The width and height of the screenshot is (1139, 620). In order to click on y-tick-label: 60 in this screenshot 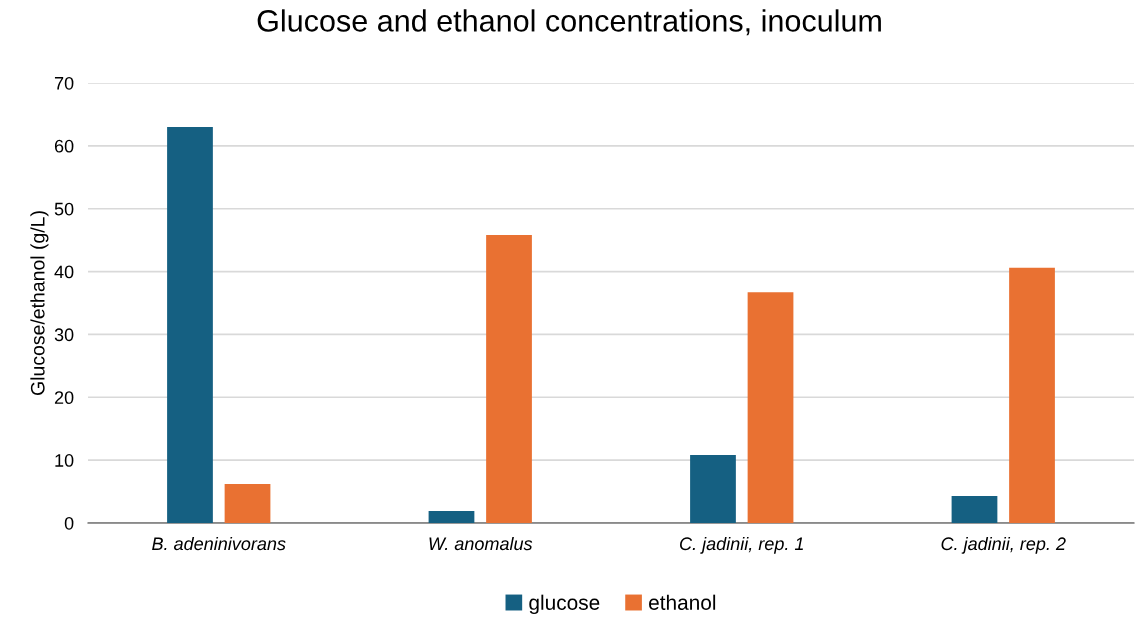, I will do `click(64, 146)`.